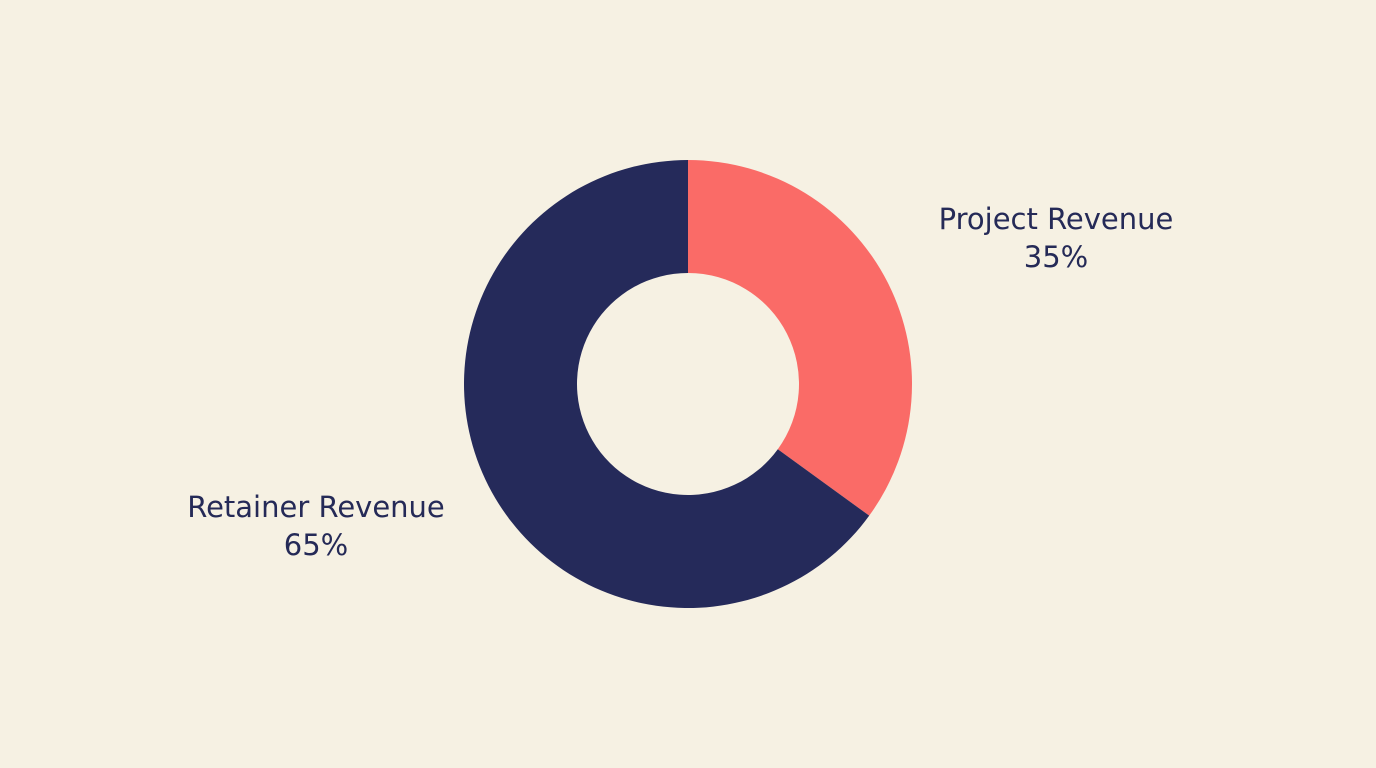  Describe the element at coordinates (316, 507) in the screenshot. I see `slice-label-name: Retainer Revenue` at that location.